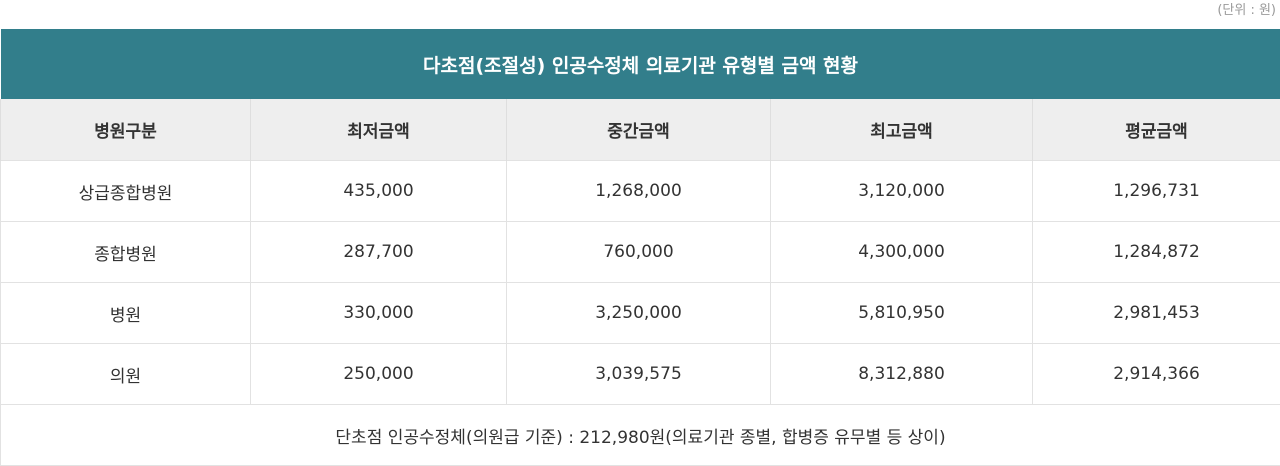 The image size is (1280, 466). I want to click on column-header-hospital-type: 병원구분, so click(126, 130).